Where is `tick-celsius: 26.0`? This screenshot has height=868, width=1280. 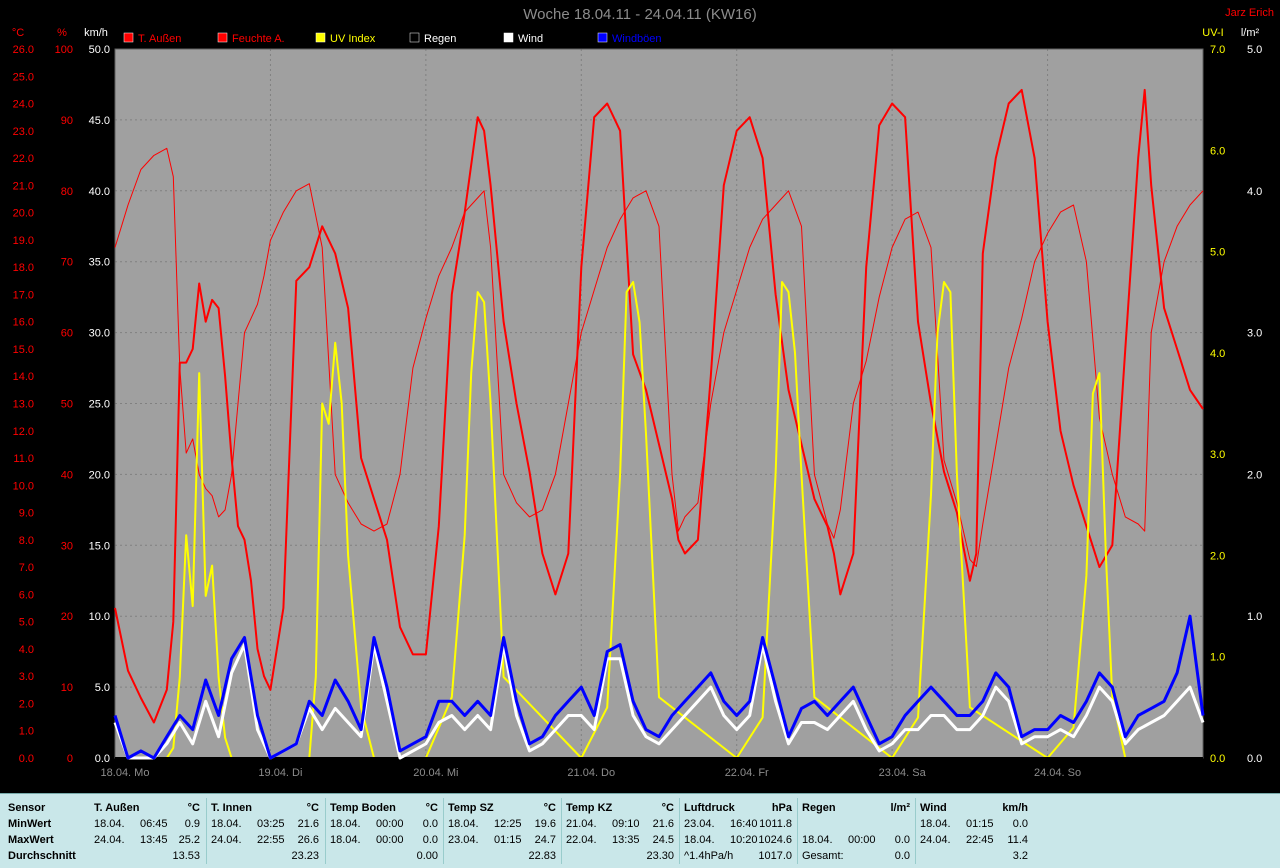 tick-celsius: 26.0 is located at coordinates (23, 50).